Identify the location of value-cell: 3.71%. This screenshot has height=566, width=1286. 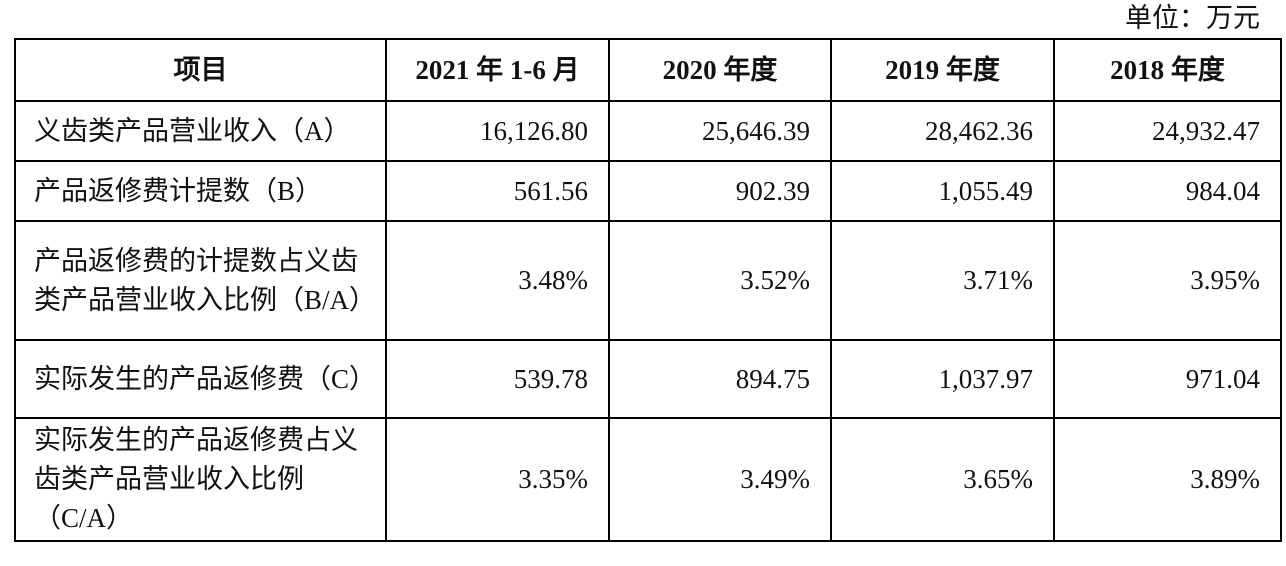
(942, 280).